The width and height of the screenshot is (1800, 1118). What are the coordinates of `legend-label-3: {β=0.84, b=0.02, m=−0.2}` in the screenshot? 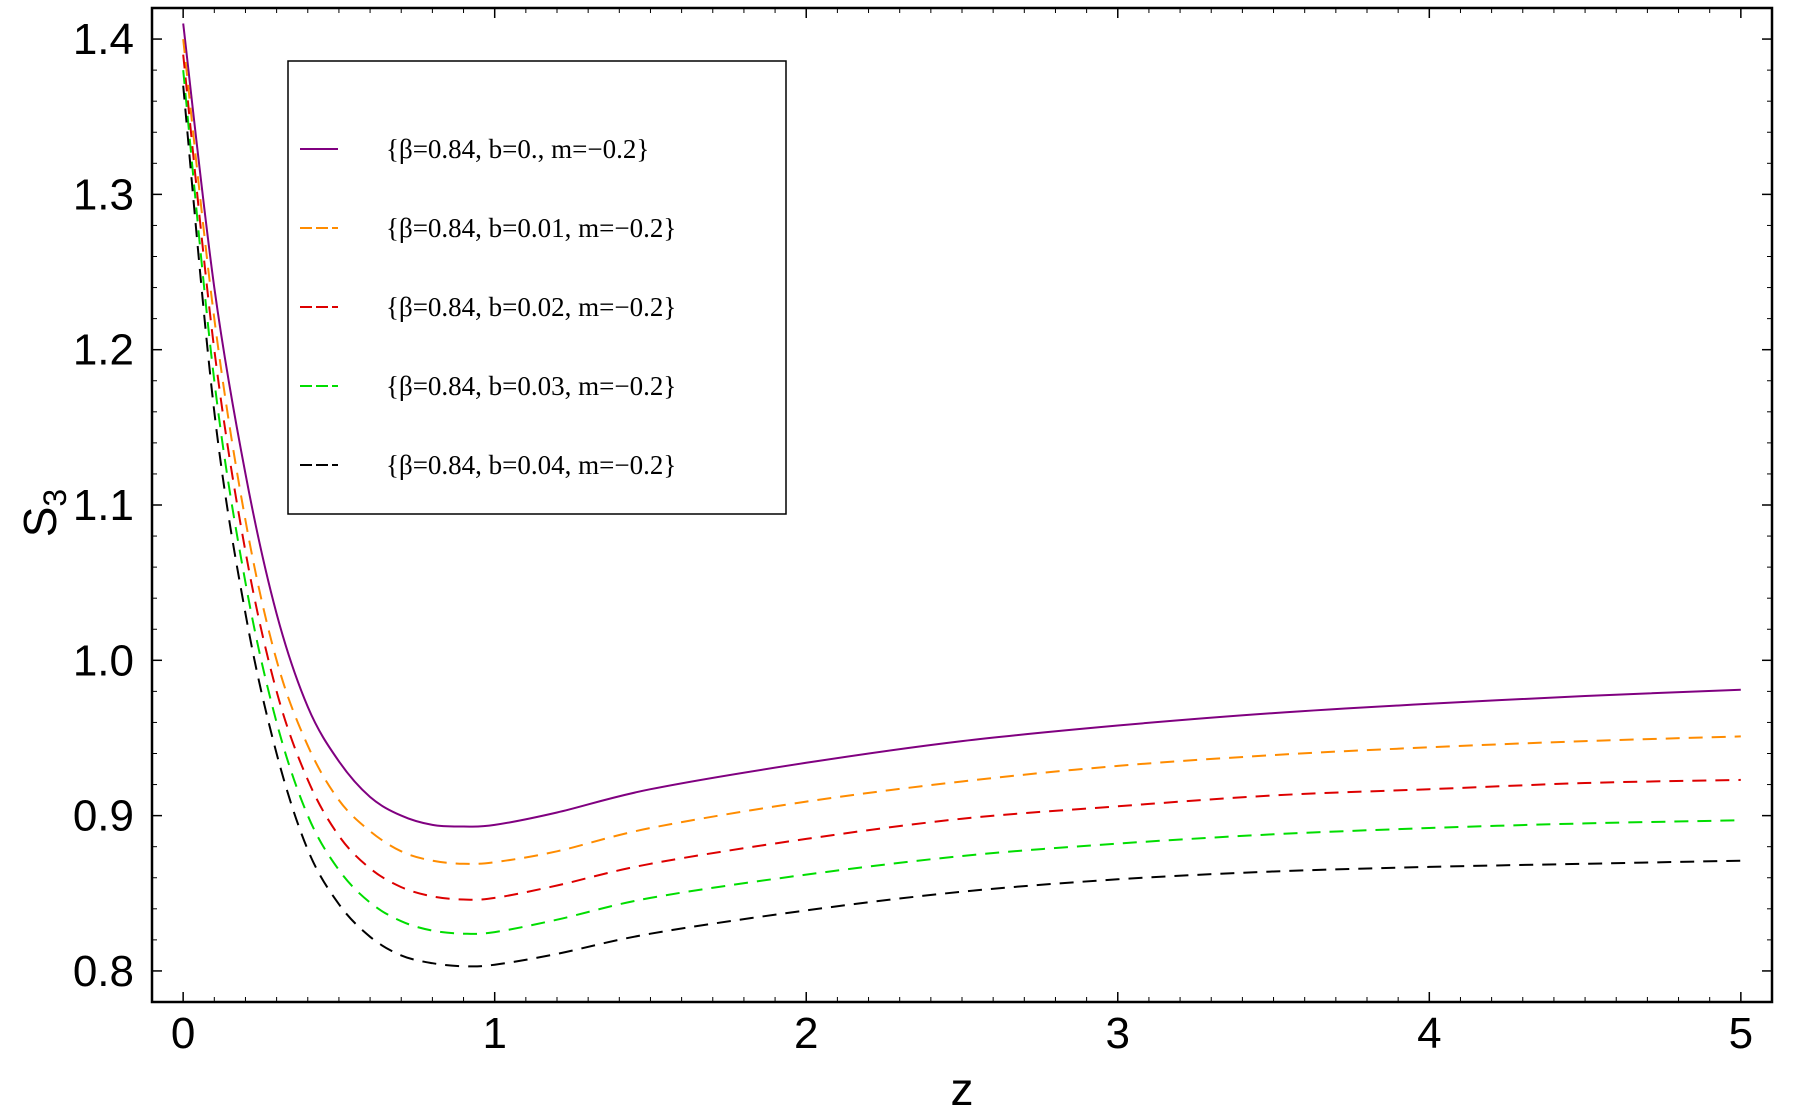 It's located at (531, 307).